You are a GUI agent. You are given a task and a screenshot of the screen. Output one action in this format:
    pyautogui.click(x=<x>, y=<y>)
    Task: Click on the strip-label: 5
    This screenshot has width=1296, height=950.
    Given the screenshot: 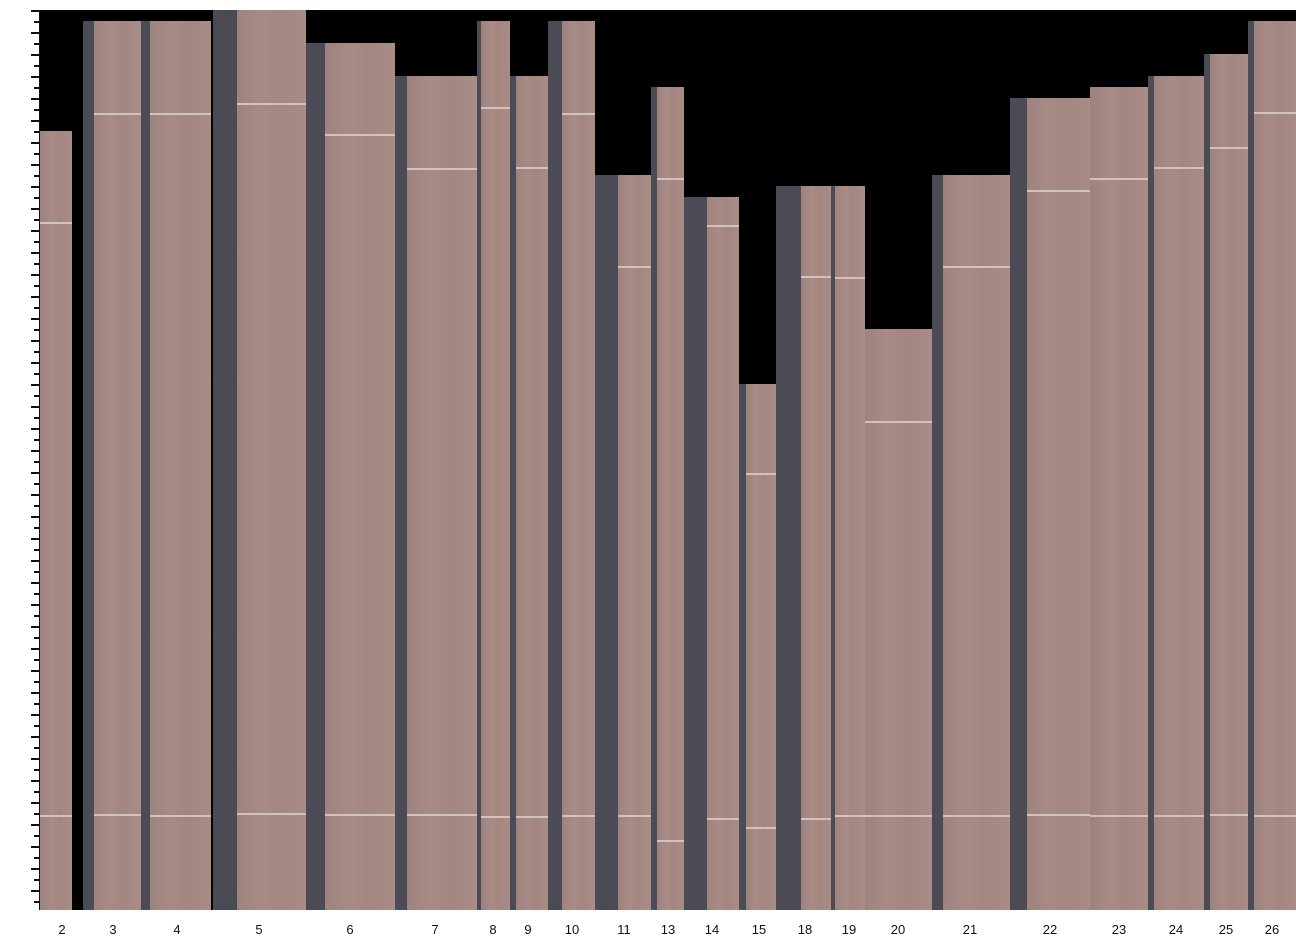 What is the action you would take?
    pyautogui.click(x=259, y=929)
    